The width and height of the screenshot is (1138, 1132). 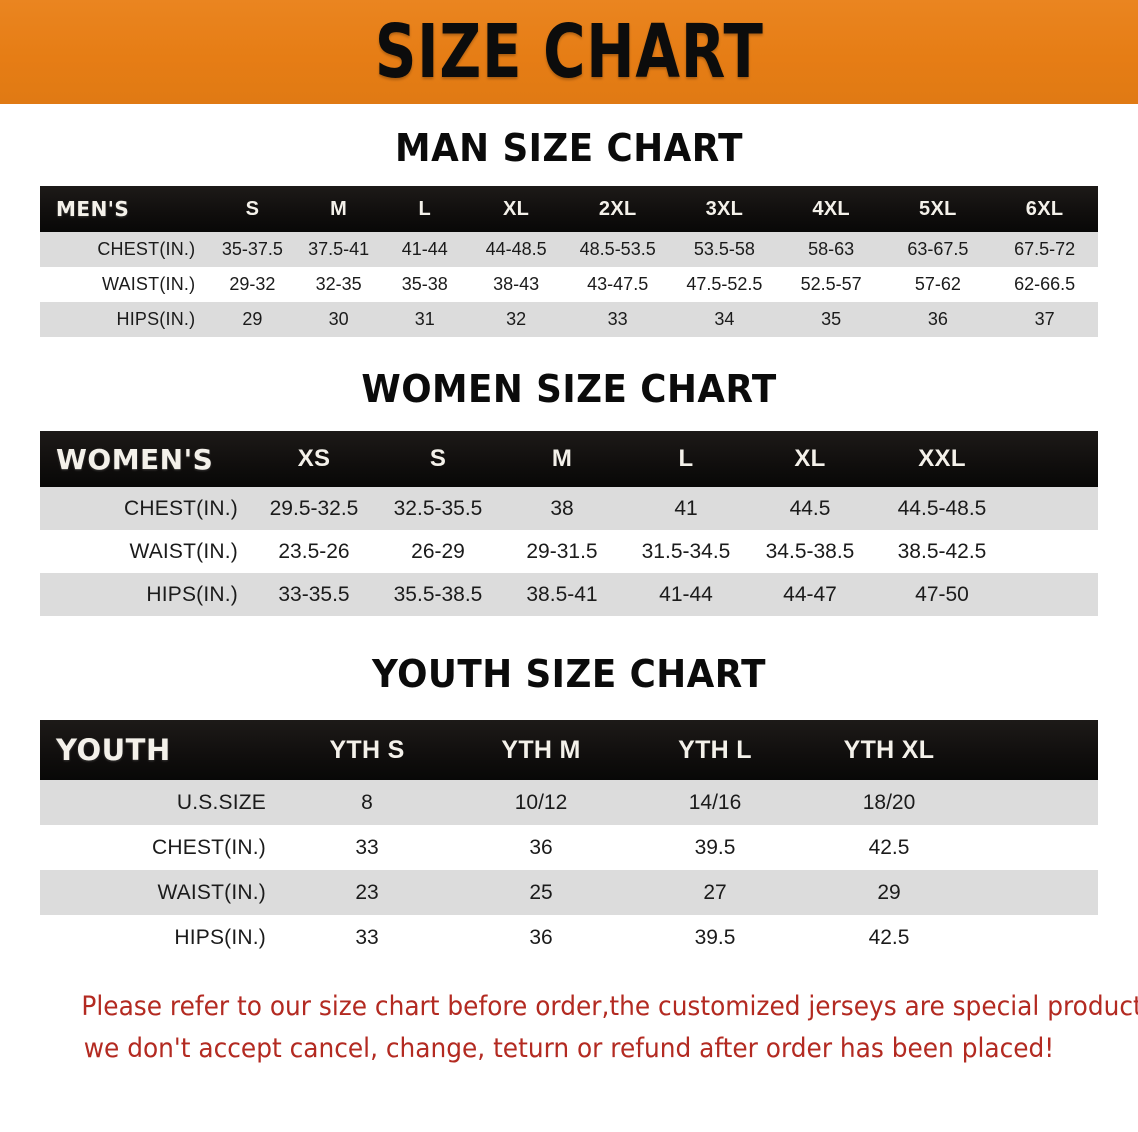 What do you see at coordinates (314, 594) in the screenshot?
I see `women-cell-hips-xs: 33-35.5` at bounding box center [314, 594].